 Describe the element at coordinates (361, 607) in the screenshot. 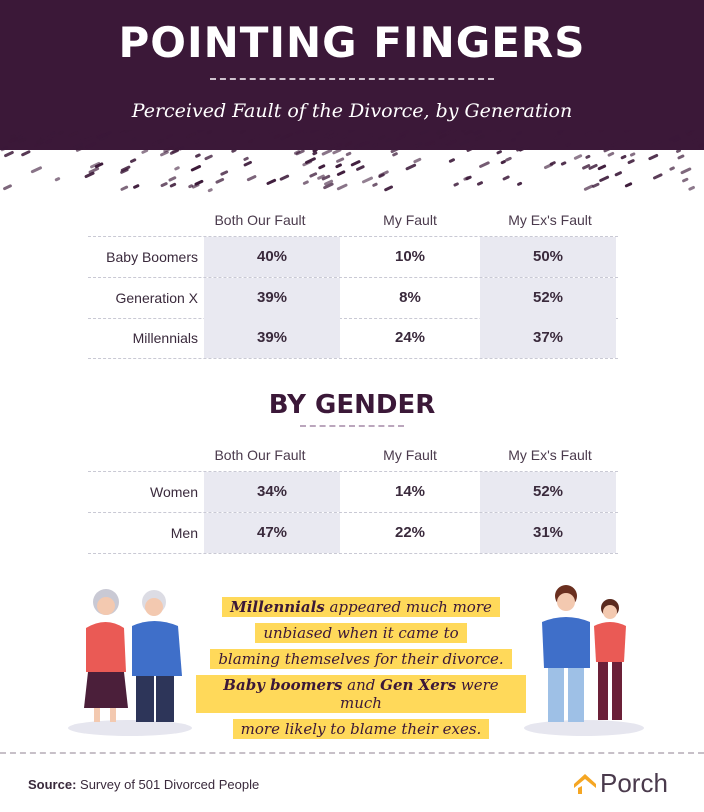

I see `callout-line: Millennials appeared much more` at that location.